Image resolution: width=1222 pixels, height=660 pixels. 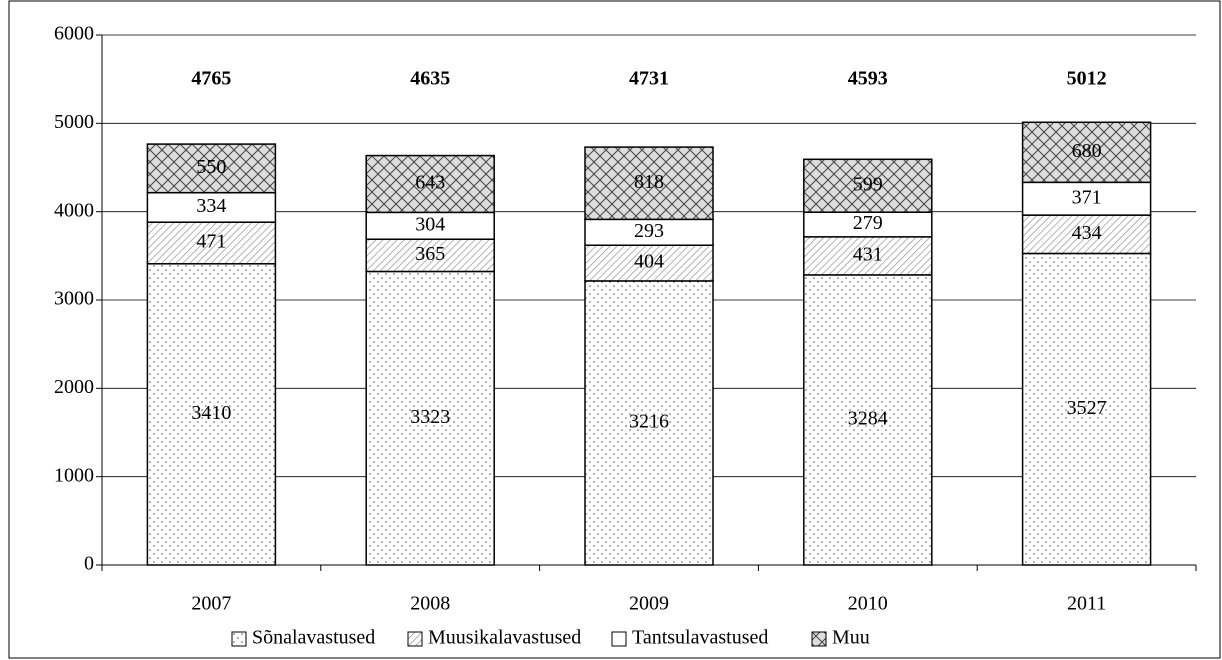 I want to click on y-tick-label: 6000, so click(x=74, y=34).